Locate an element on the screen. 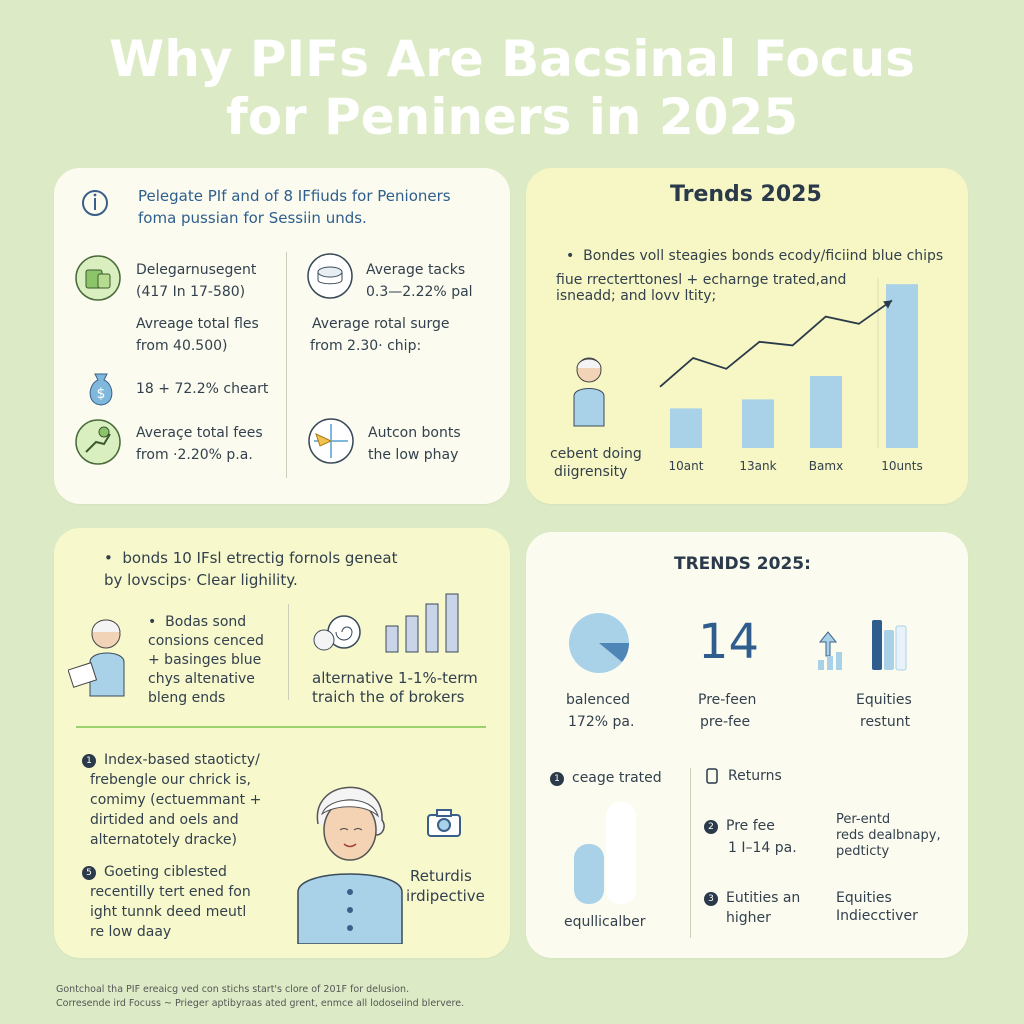 The width and height of the screenshot is (1024, 1024). page-title-line1: Why PIFs Are Bacsinal Focus is located at coordinates (512, 59).